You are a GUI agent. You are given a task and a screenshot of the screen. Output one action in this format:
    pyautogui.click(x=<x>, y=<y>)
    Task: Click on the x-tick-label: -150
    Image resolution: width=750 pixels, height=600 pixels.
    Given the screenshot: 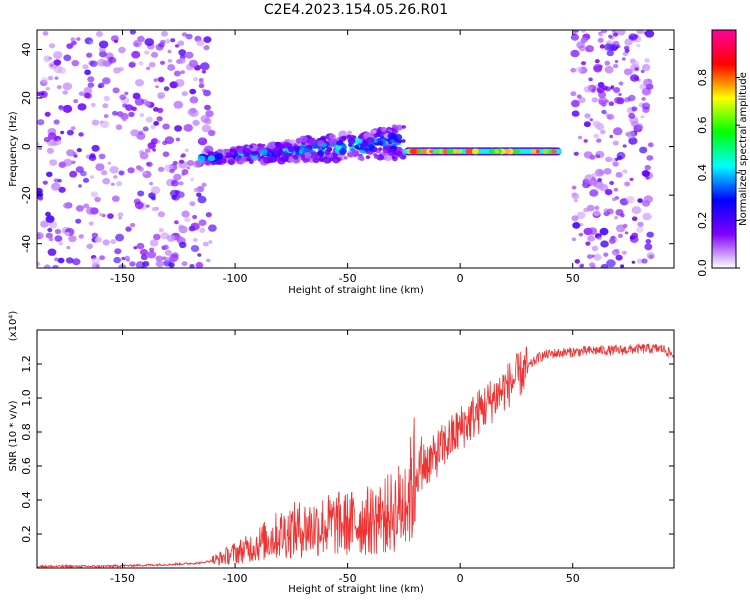 What is the action you would take?
    pyautogui.click(x=122, y=578)
    